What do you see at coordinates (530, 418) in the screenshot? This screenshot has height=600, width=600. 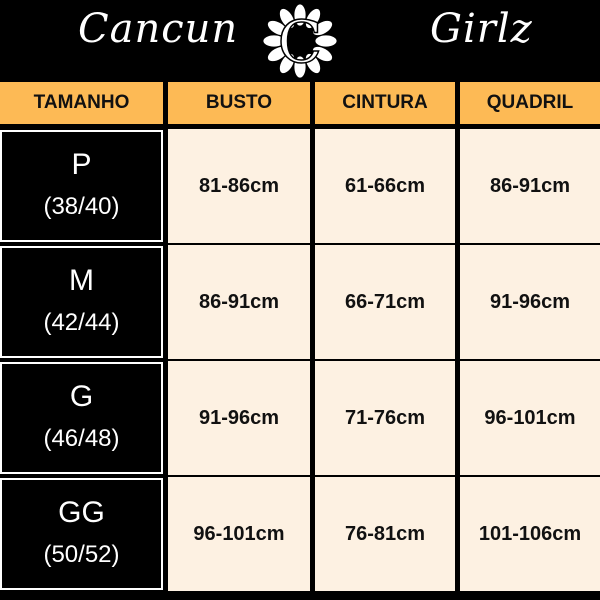 I see `quadril-value: 96-101cm` at bounding box center [530, 418].